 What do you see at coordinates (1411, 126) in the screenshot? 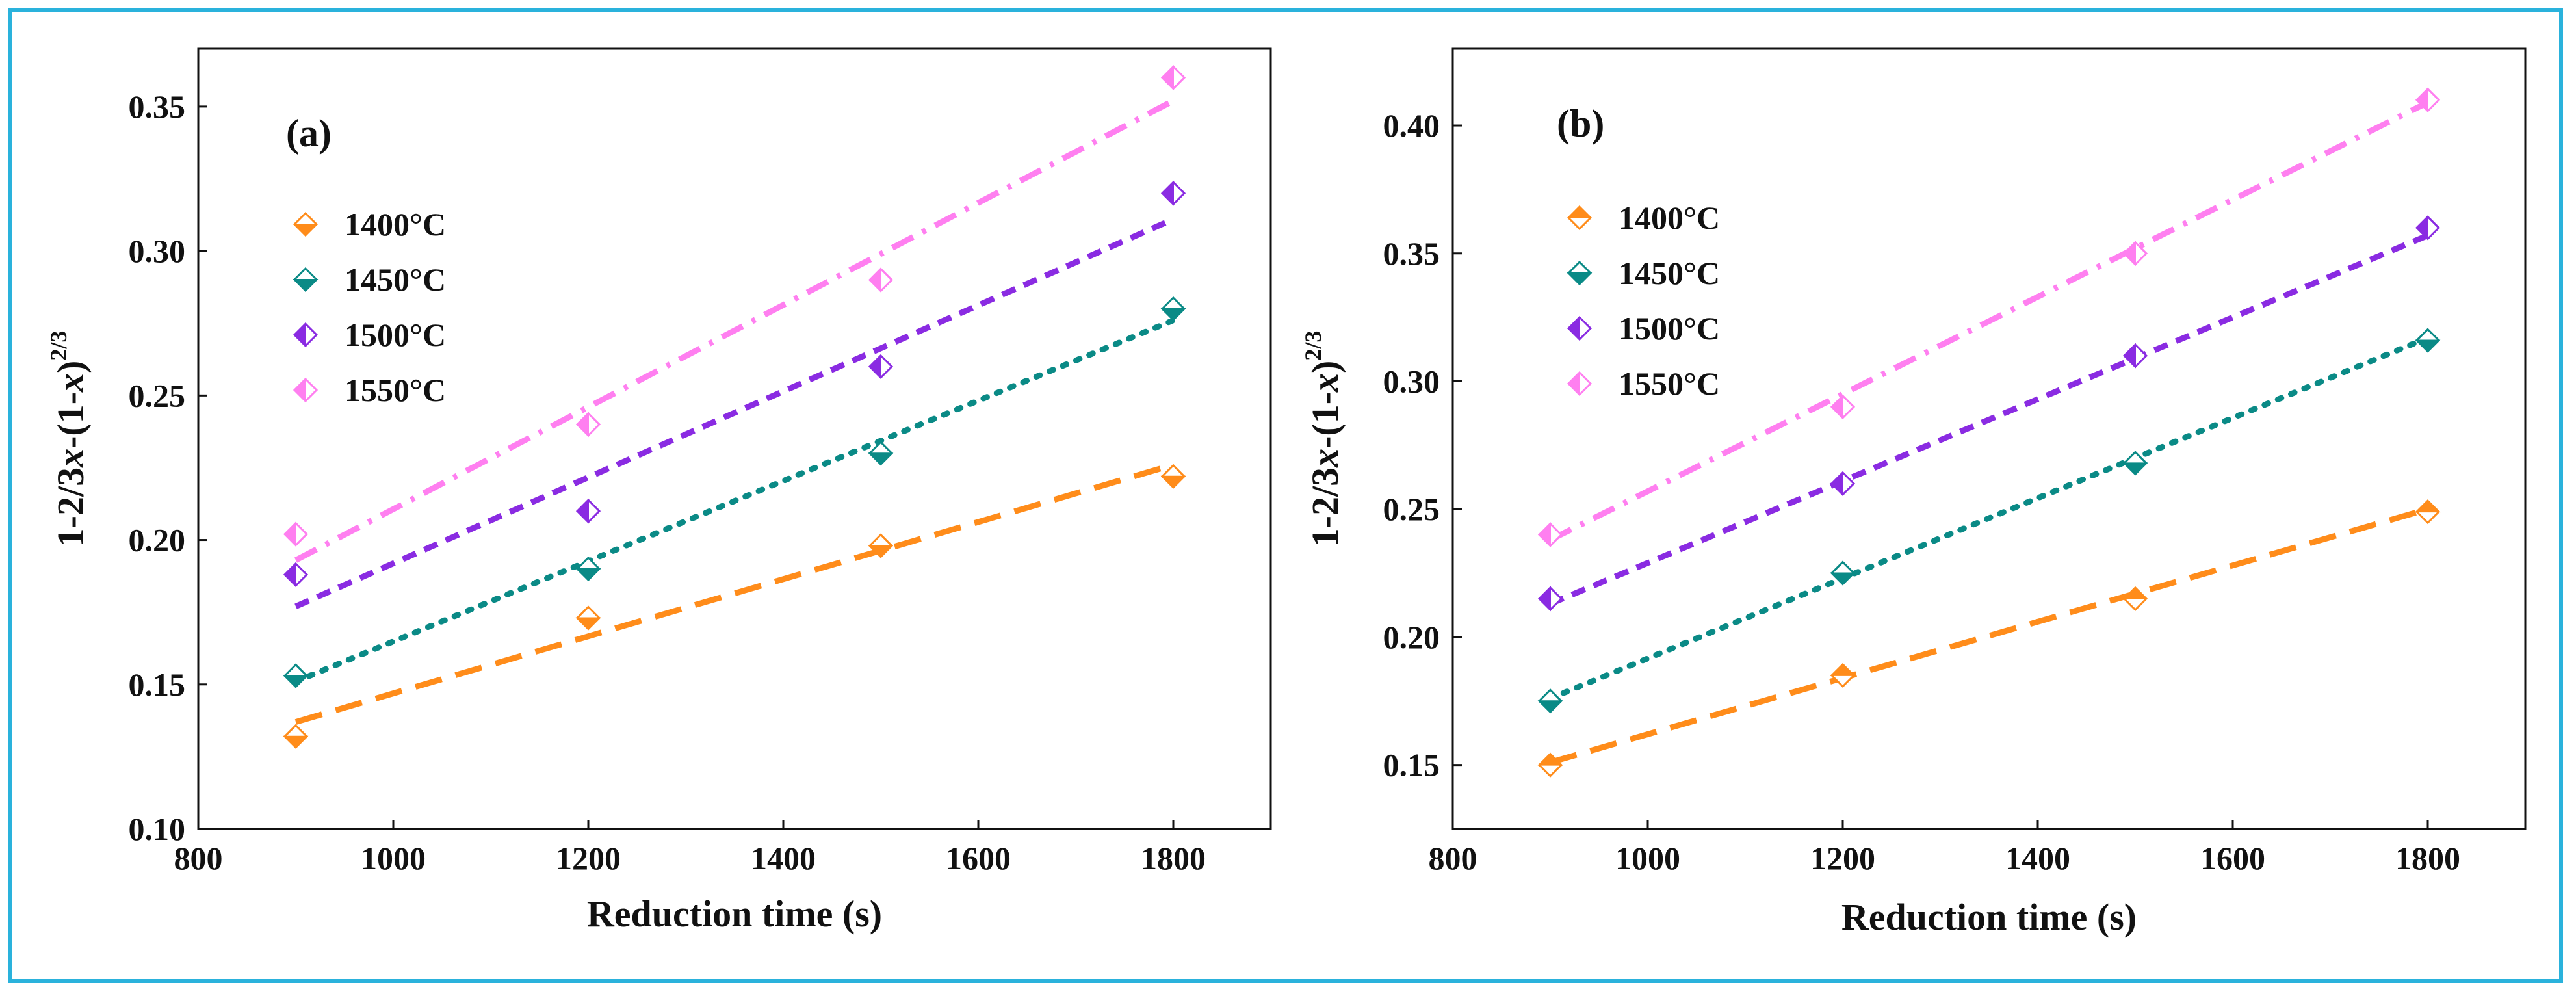
I see `y-tick-label: 0.40` at bounding box center [1411, 126].